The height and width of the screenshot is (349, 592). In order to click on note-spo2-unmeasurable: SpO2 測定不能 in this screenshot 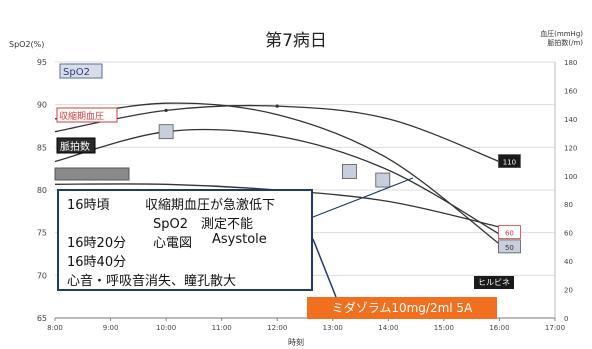, I will do `click(203, 224)`.